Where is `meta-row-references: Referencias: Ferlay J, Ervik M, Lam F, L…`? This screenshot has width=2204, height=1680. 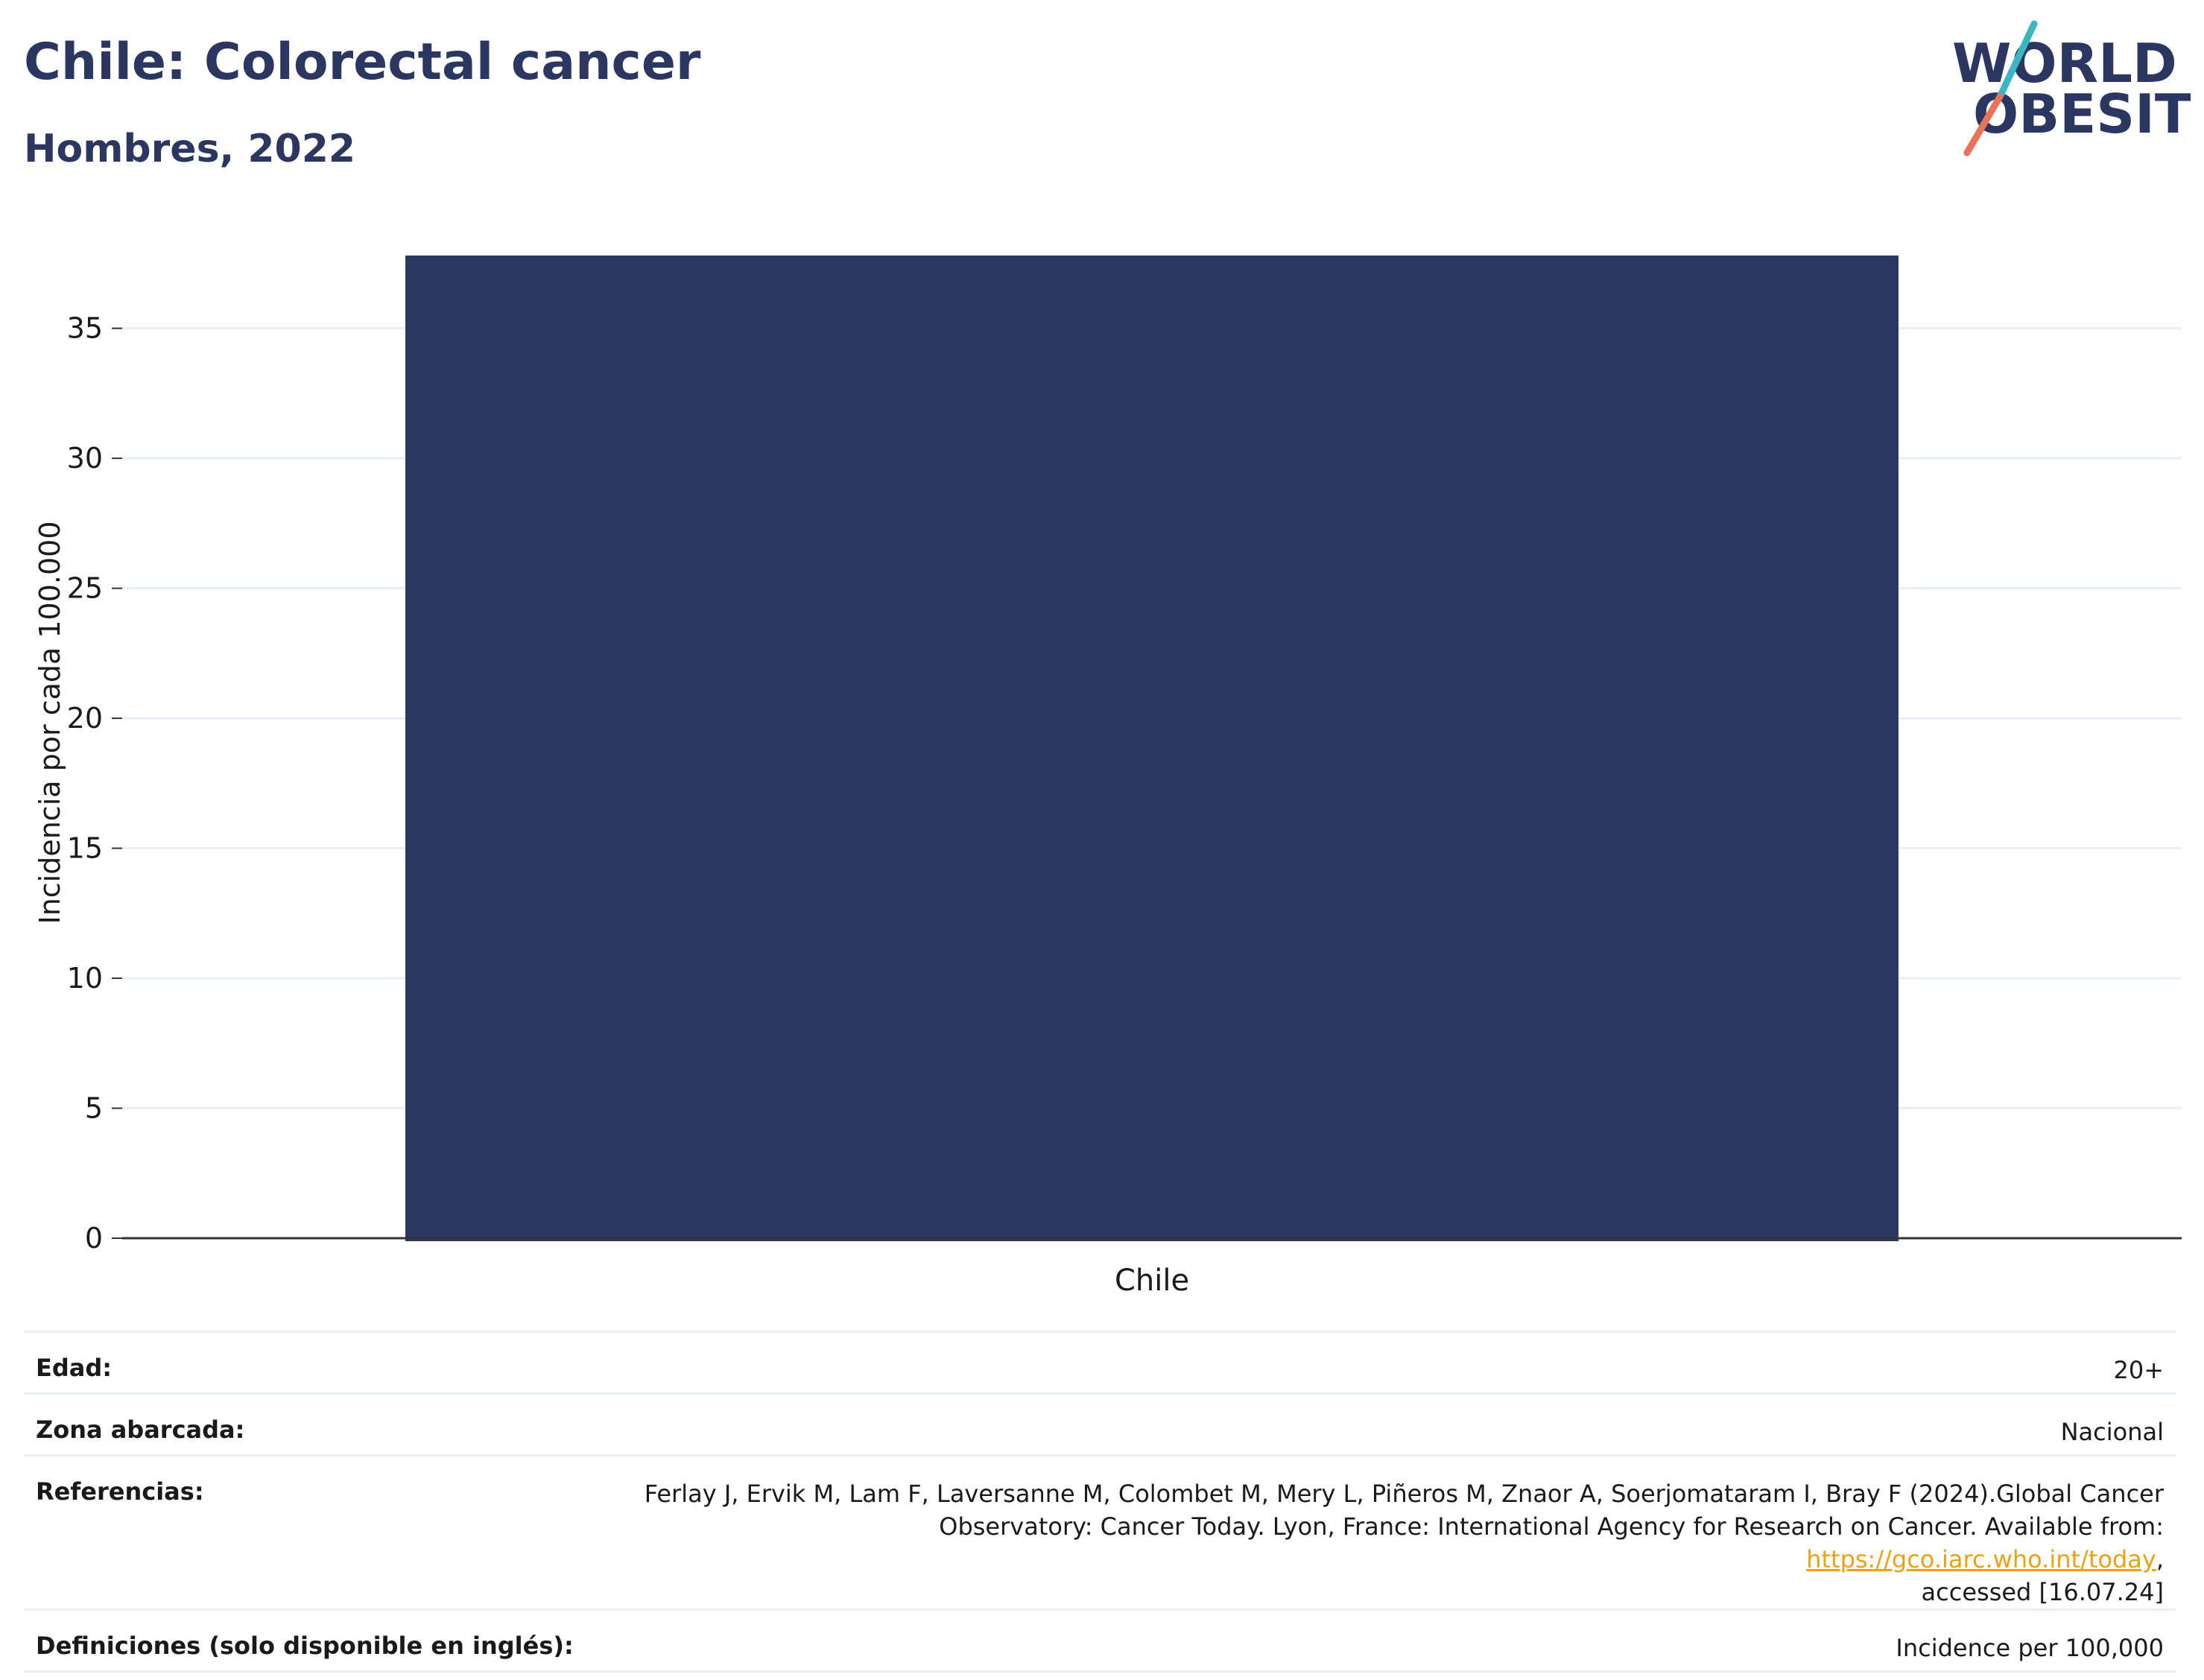 meta-row-references: Referencias: Ferlay J, Ervik M, Lam F, L… is located at coordinates (1100, 1532).